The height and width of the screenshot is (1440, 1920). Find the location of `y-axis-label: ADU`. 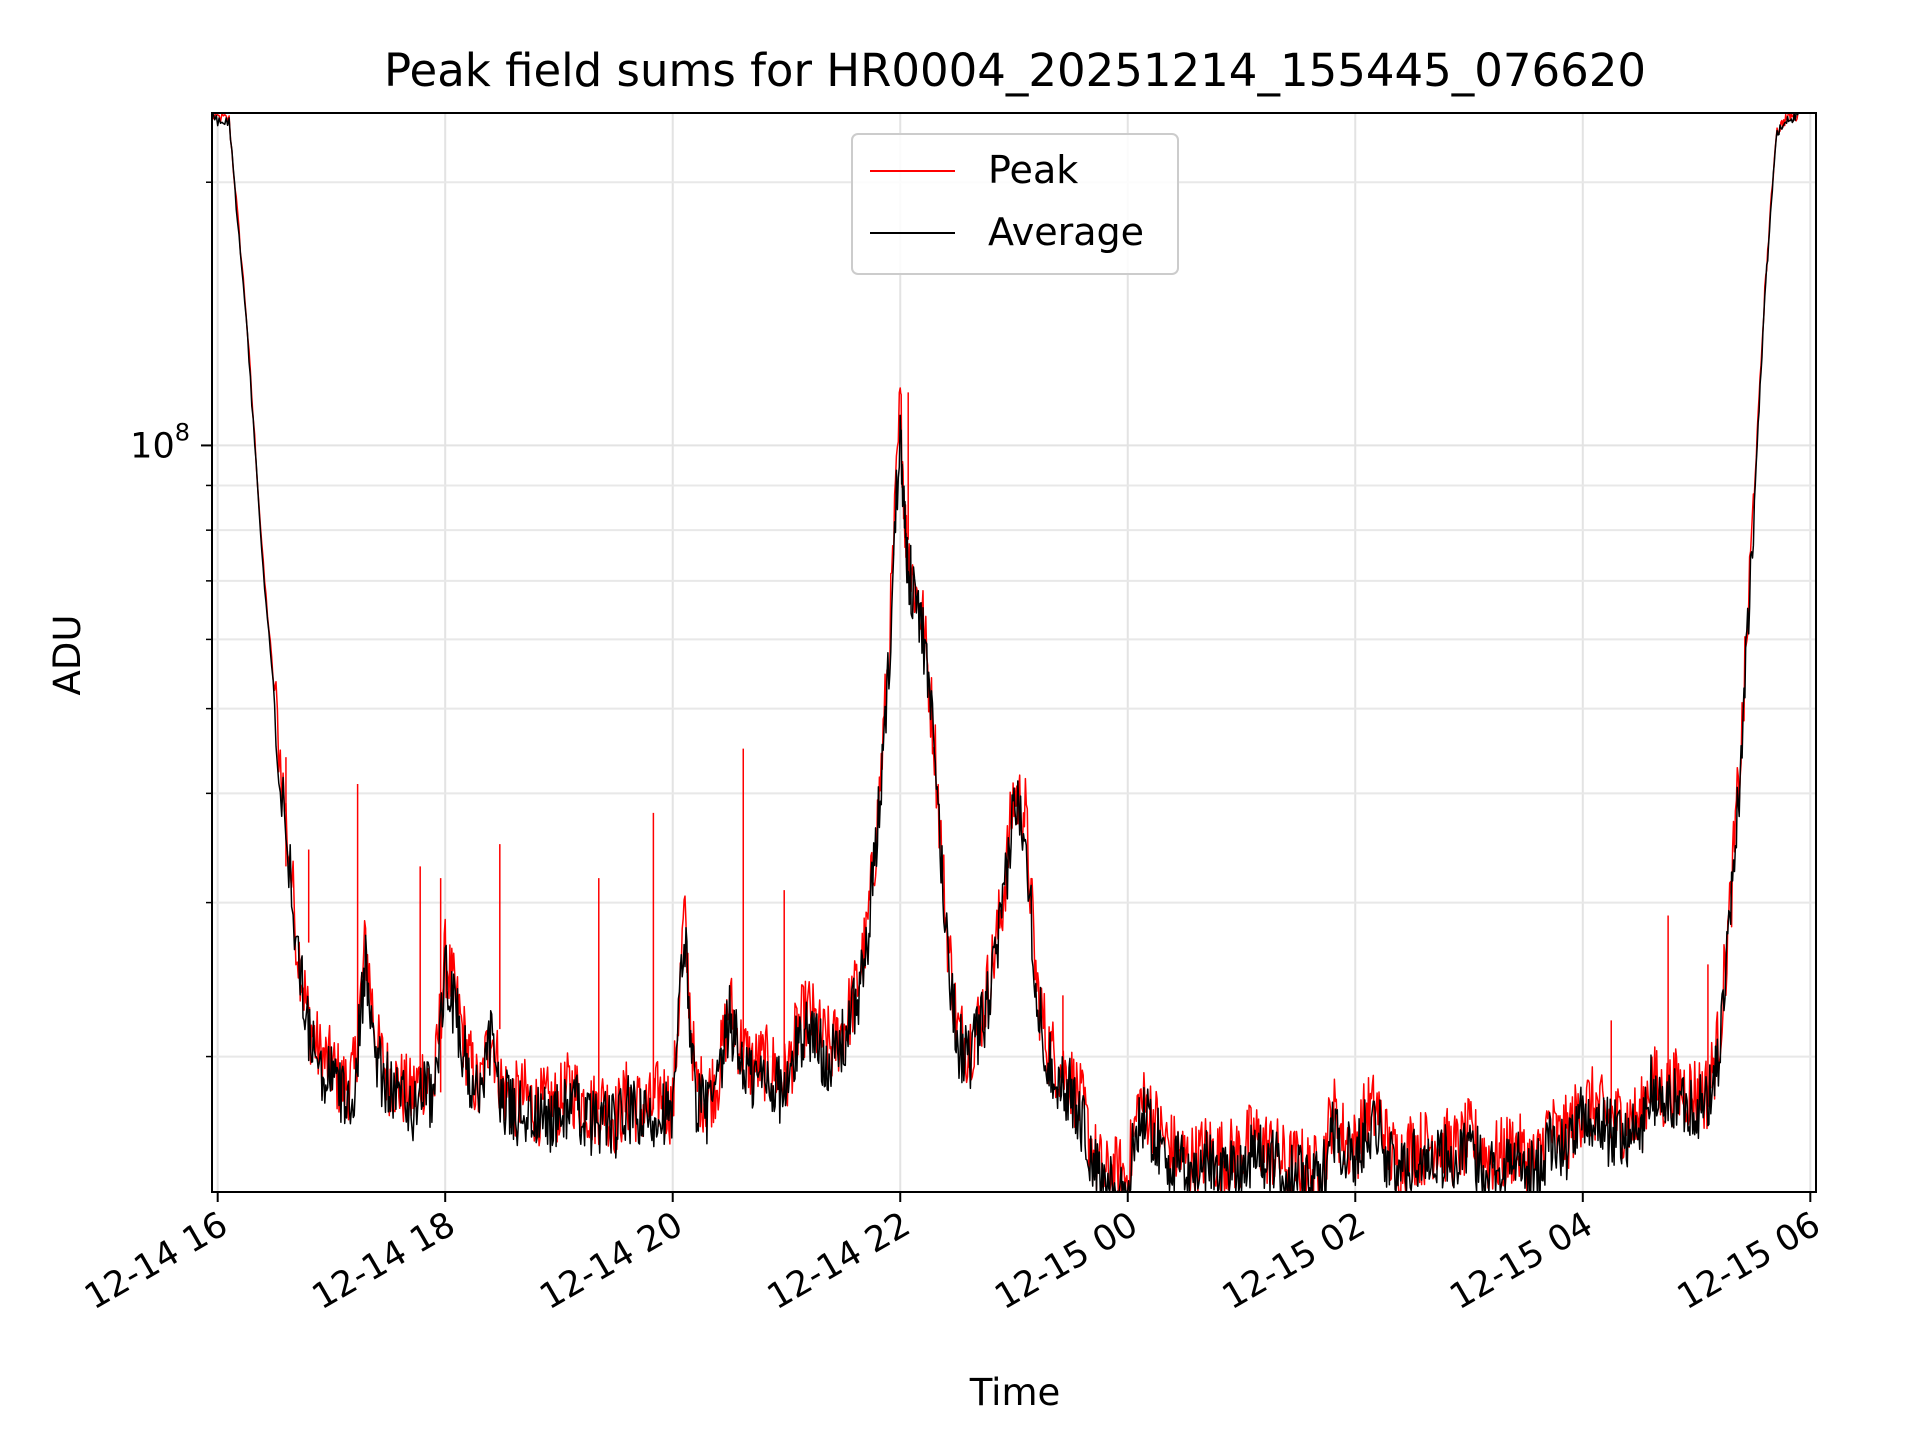

y-axis-label: ADU is located at coordinates (67, 655).